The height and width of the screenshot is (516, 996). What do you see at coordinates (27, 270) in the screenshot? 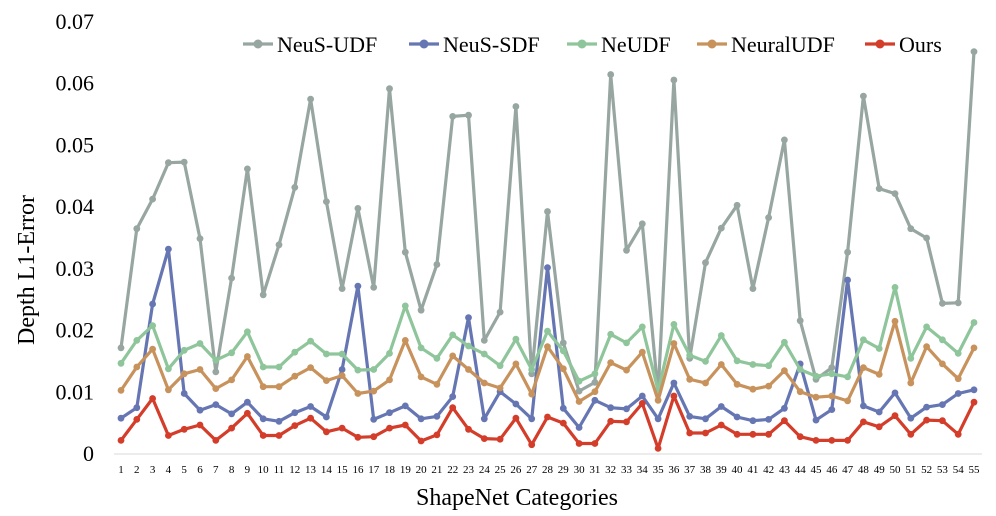
I see `y-axis-label: Depth L1-Error` at bounding box center [27, 270].